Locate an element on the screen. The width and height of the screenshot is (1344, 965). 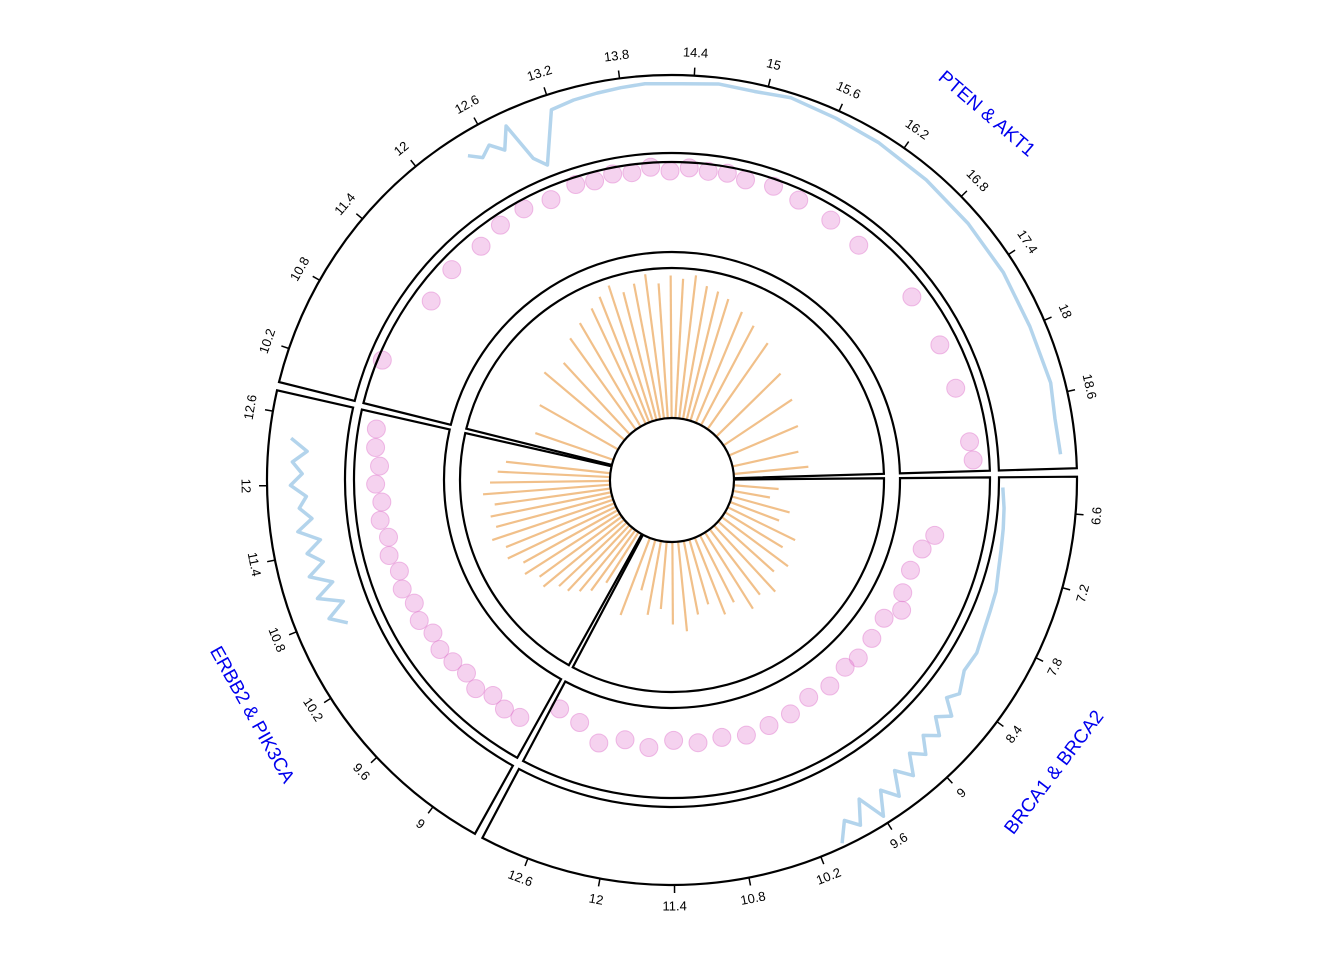
tick-label: 8.4 is located at coordinates (1013, 733).